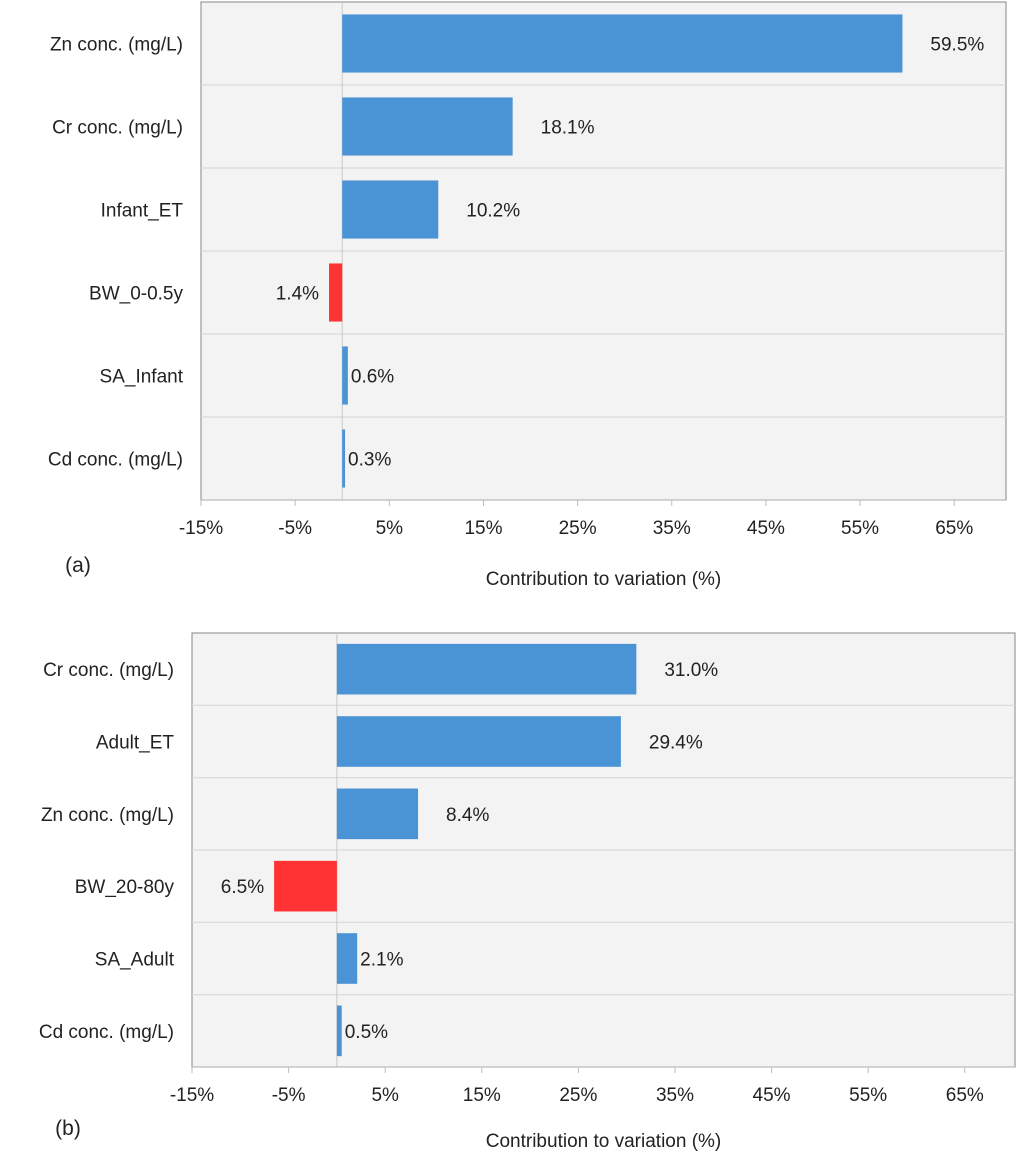  I want to click on value-label: 8.4%, so click(467, 815).